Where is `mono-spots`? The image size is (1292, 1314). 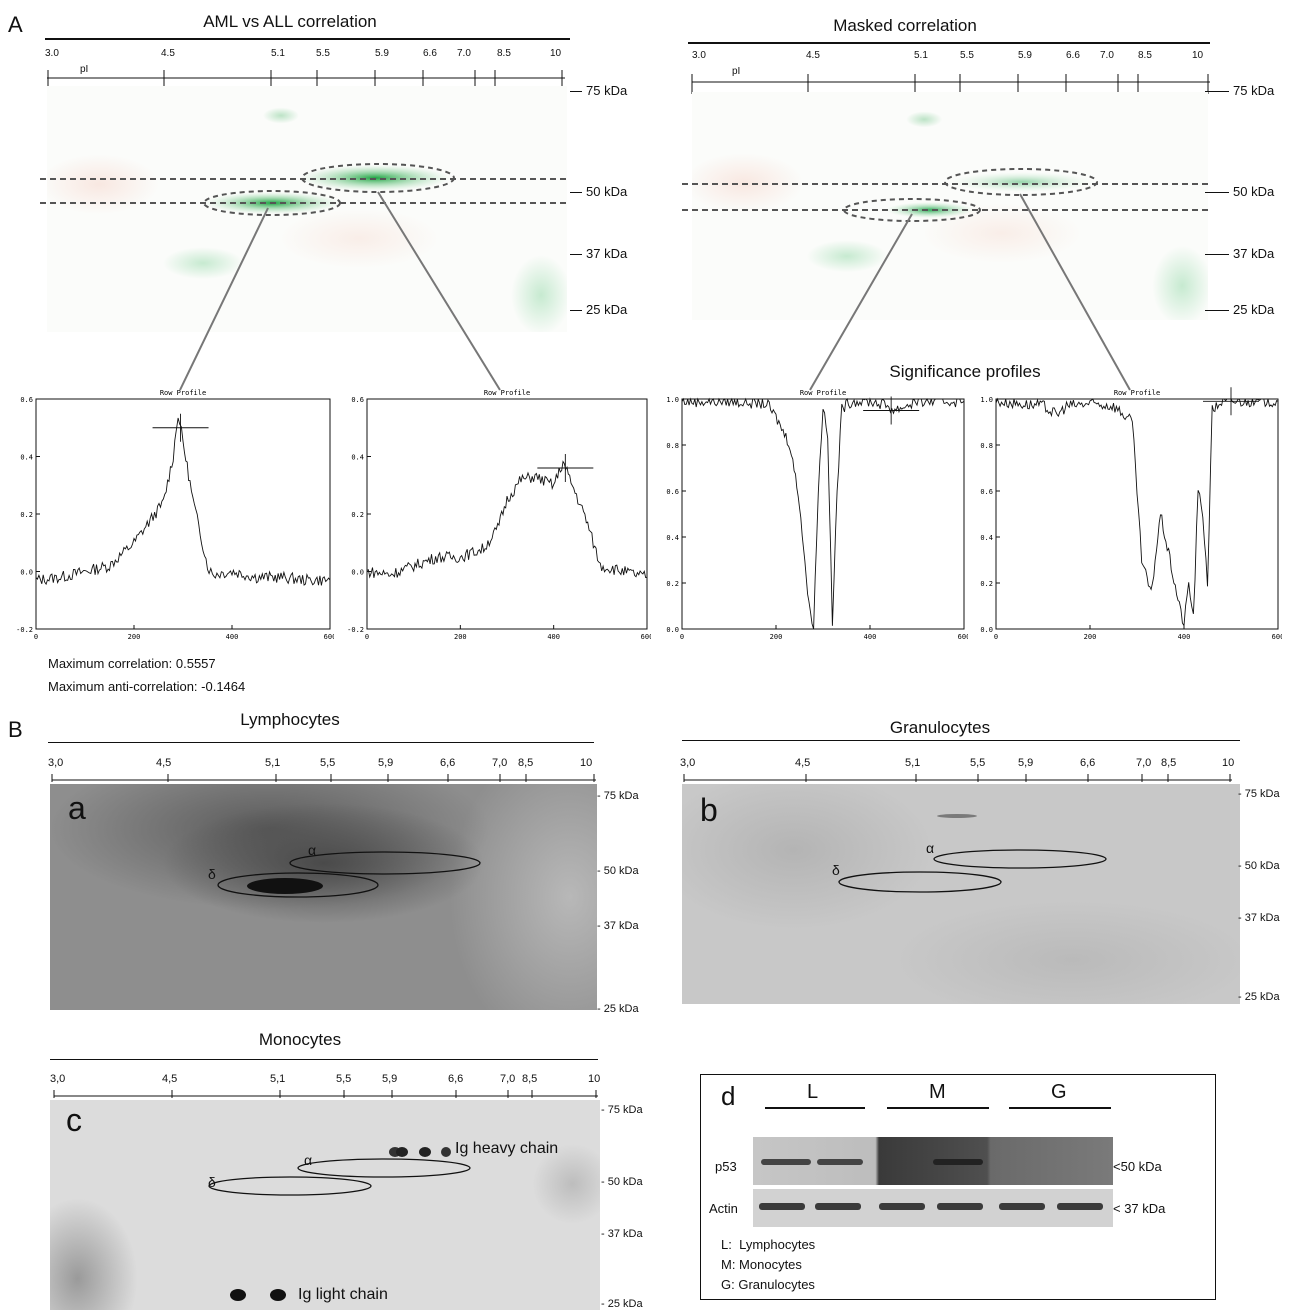 mono-spots is located at coordinates (339, 1224).